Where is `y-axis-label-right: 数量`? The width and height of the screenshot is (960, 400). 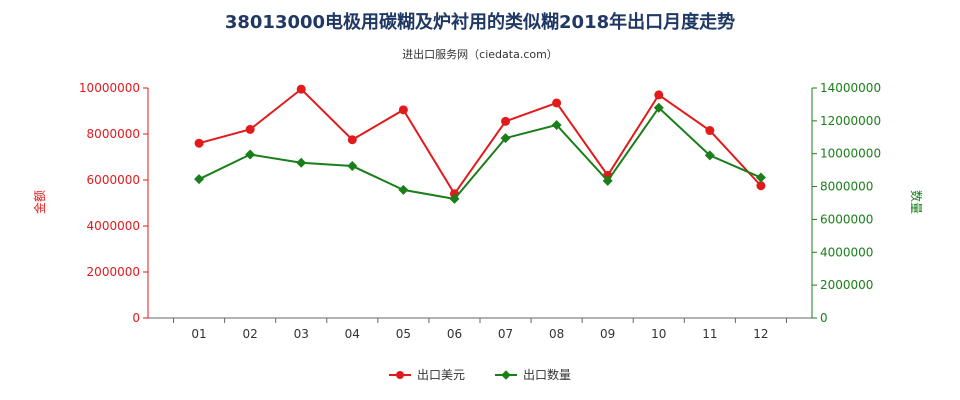
y-axis-label-right: 数量 is located at coordinates (916, 202).